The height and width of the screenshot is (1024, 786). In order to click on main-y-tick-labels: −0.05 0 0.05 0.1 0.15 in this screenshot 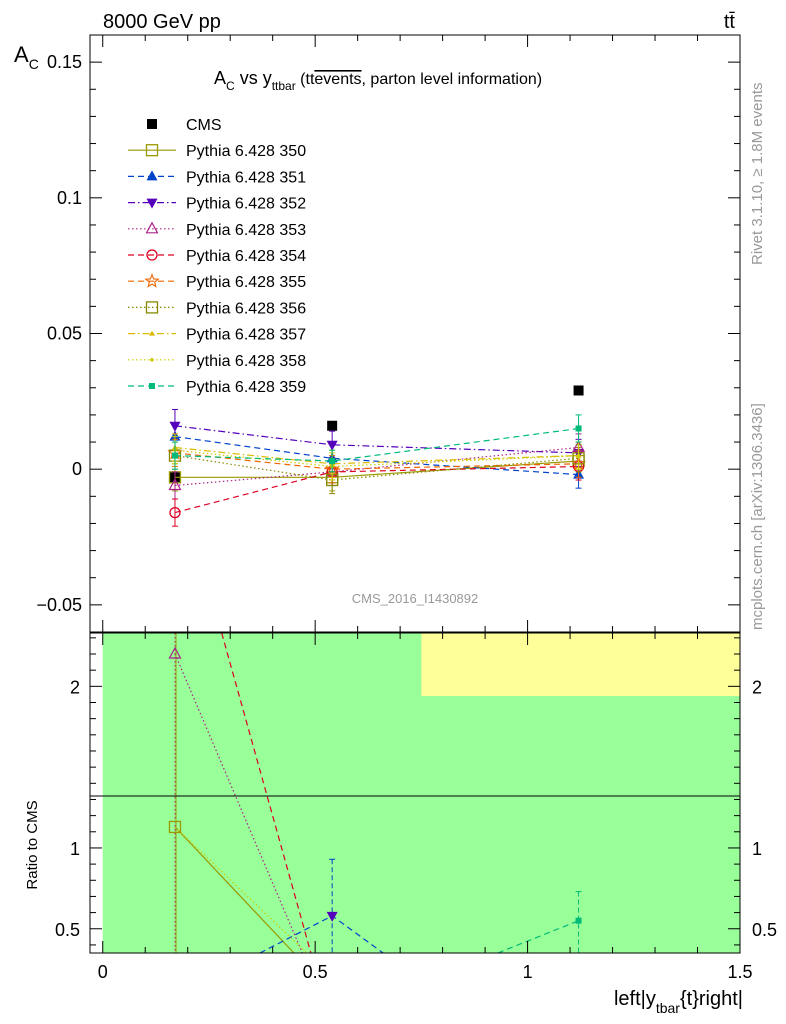, I will do `click(59, 333)`.